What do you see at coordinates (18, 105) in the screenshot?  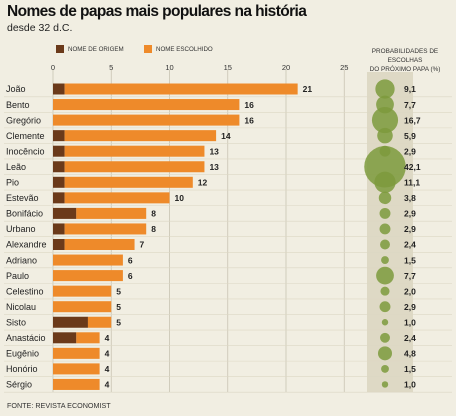 I see `category-label: Bento` at bounding box center [18, 105].